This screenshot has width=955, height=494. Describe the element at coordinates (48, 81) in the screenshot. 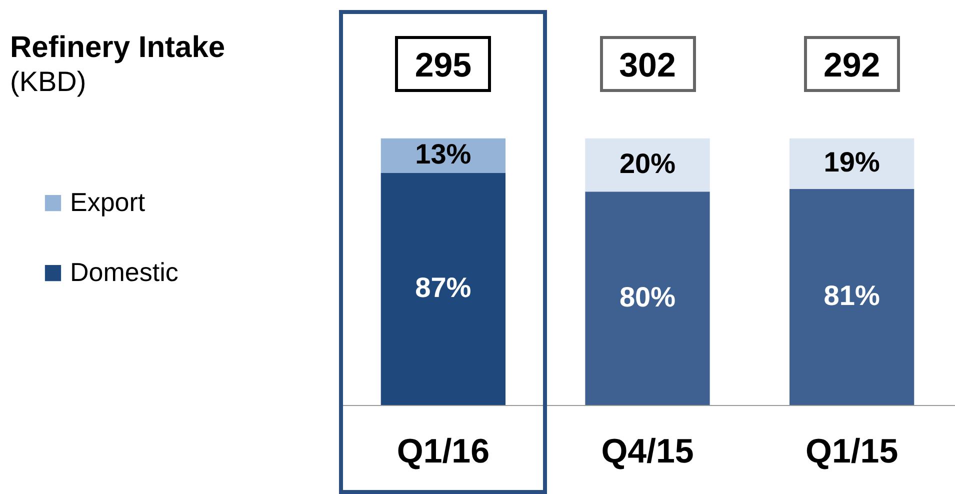

I see `text: (KBD)` at that location.